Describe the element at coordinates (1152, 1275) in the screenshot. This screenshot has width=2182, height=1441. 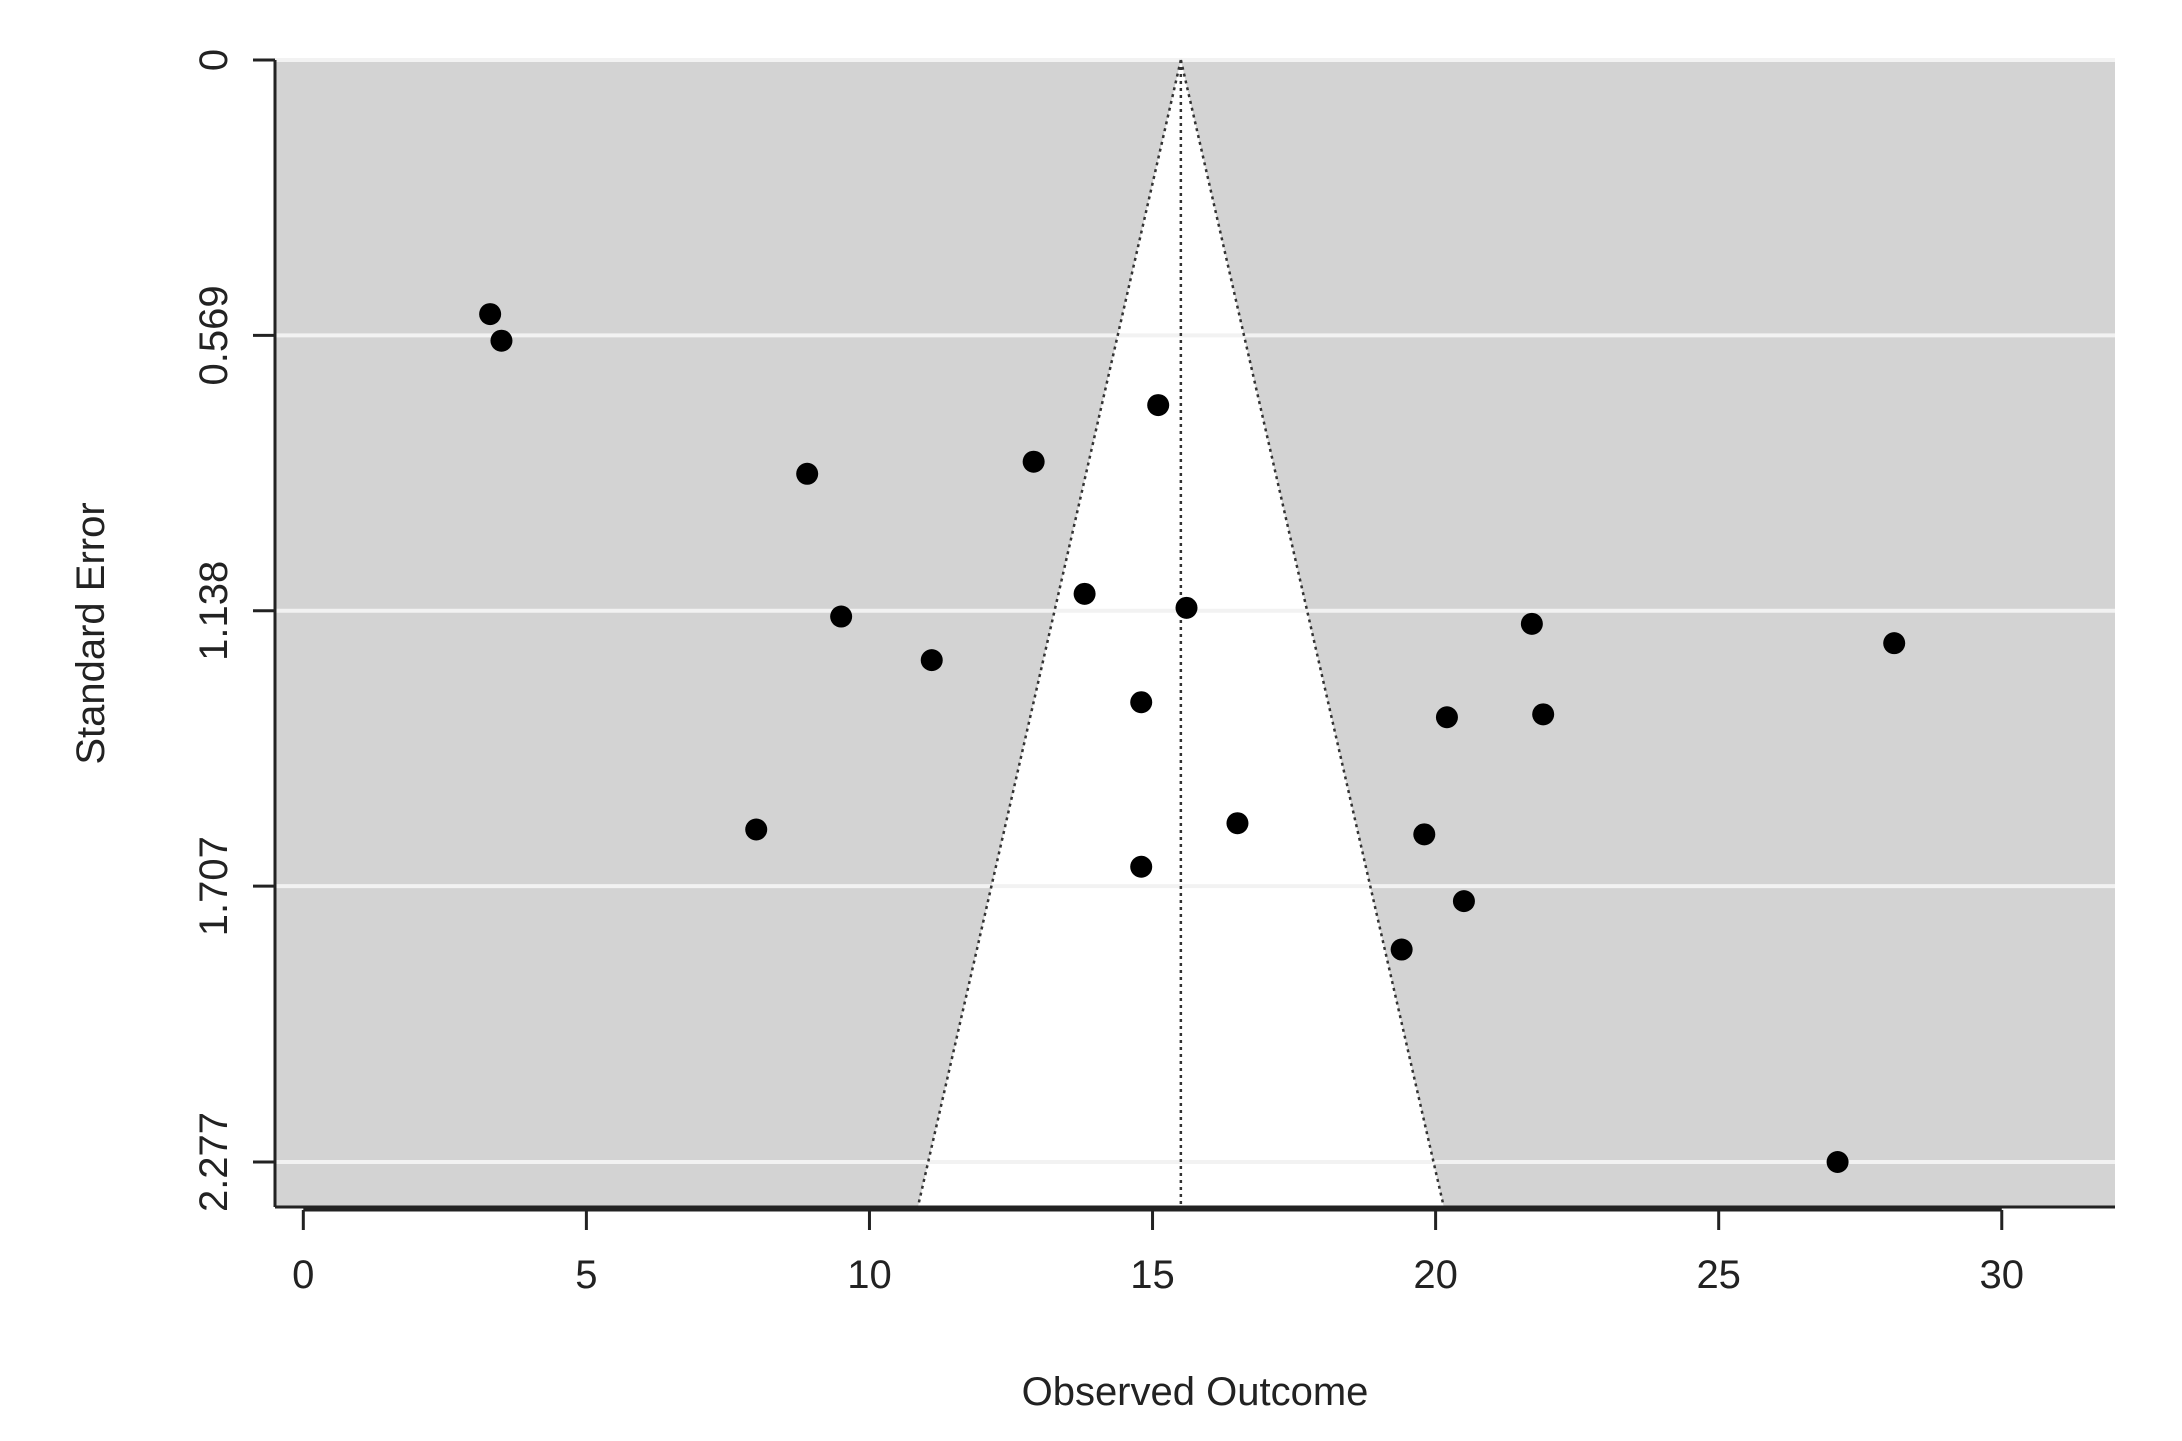
I see `x-tick-label-3: 15` at that location.